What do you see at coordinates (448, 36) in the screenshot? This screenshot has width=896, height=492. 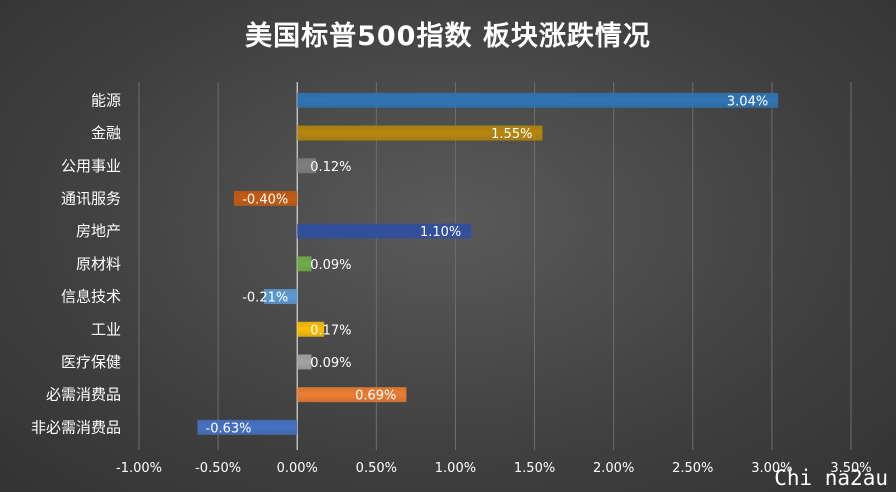 I see `chart-title: 美国标普500指数 板块涨跌情况` at bounding box center [448, 36].